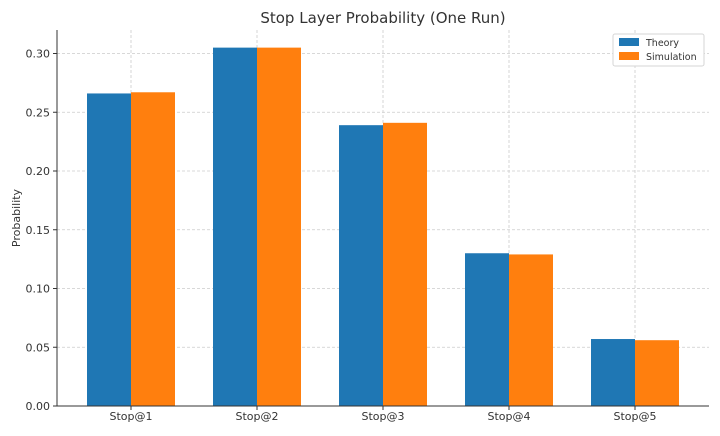 The image size is (720, 436). Describe the element at coordinates (671, 57) in the screenshot. I see `legend-label-simulation: Simulation` at that location.